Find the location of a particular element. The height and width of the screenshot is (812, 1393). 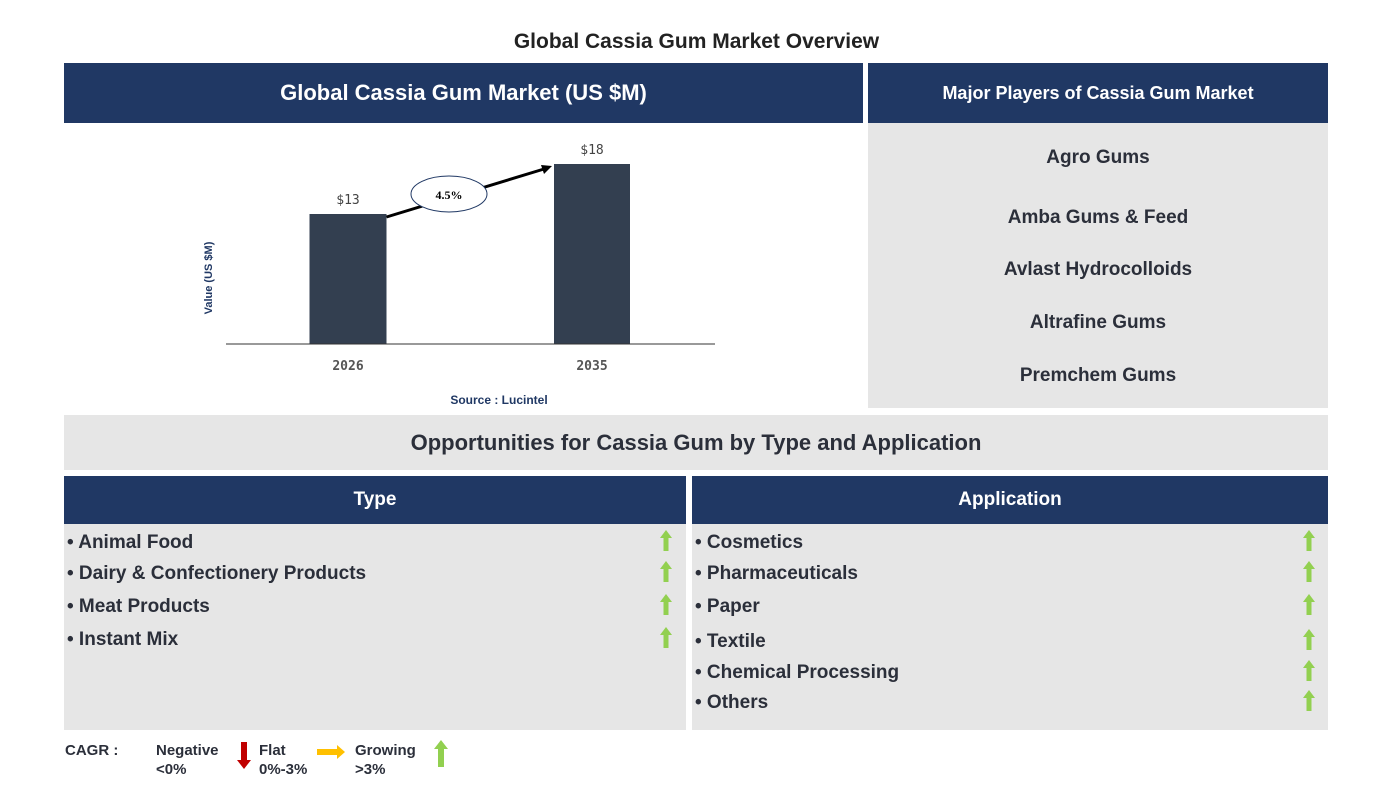

list-item: • Chemical Processing is located at coordinates (797, 672).